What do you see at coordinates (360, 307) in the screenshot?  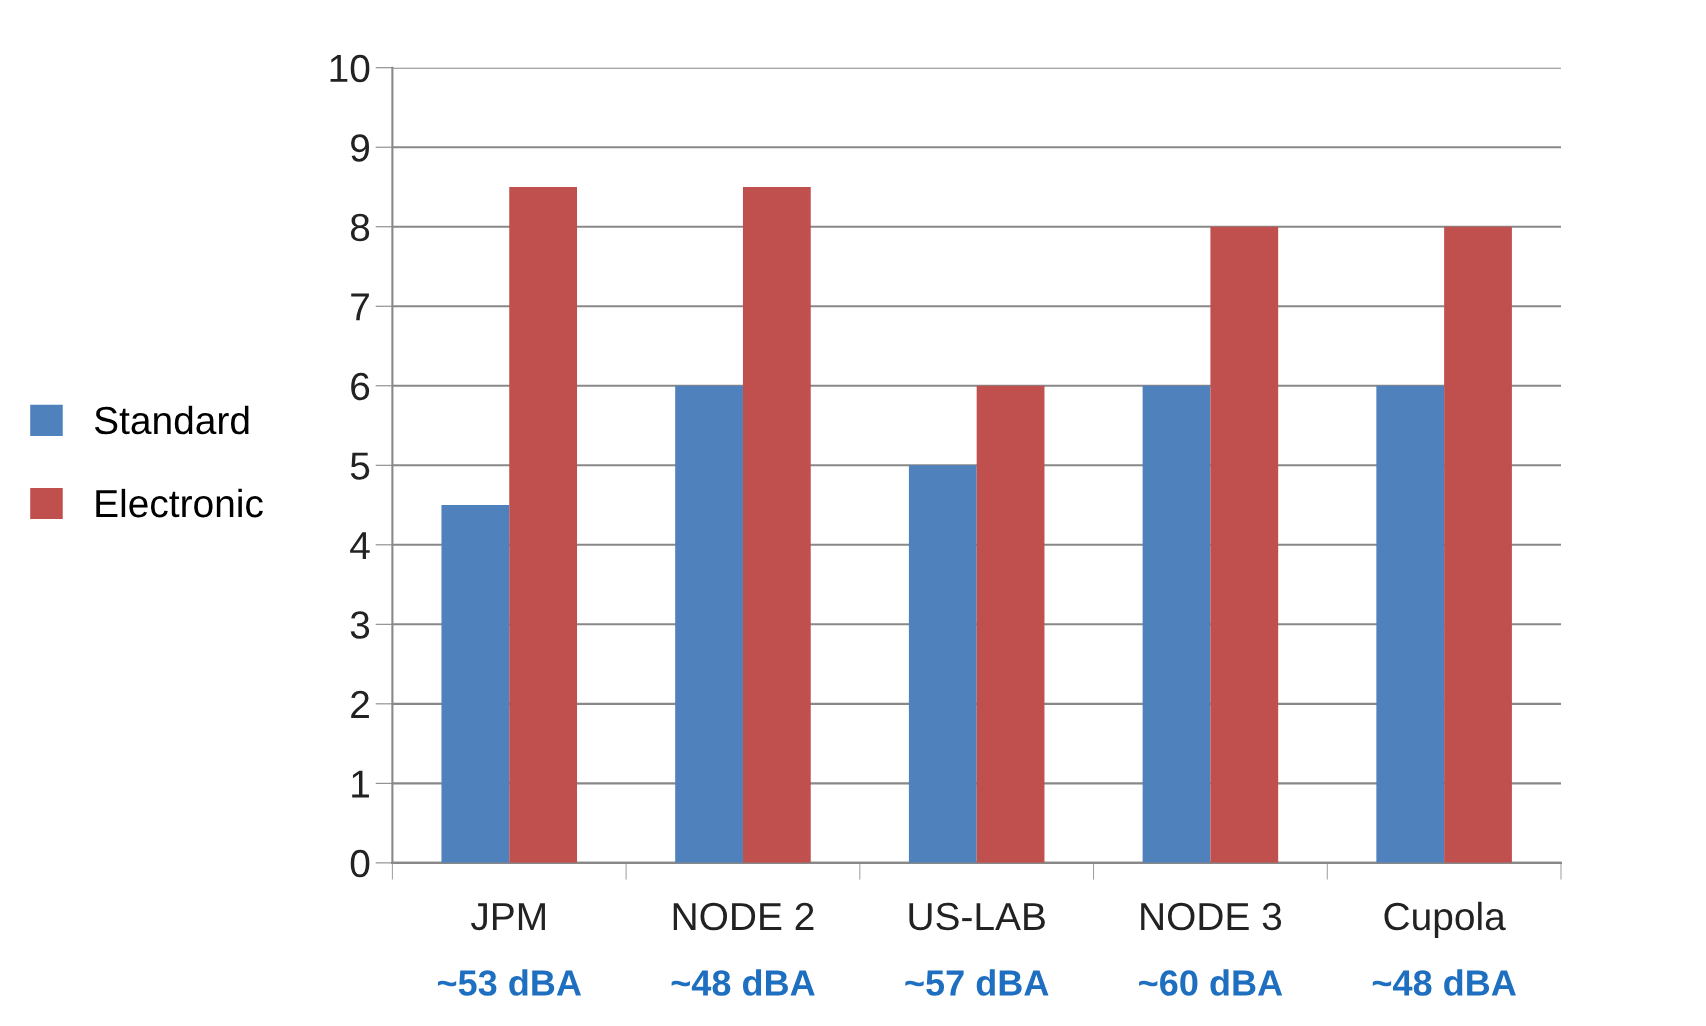 I see `y-tick-label: 7` at bounding box center [360, 307].